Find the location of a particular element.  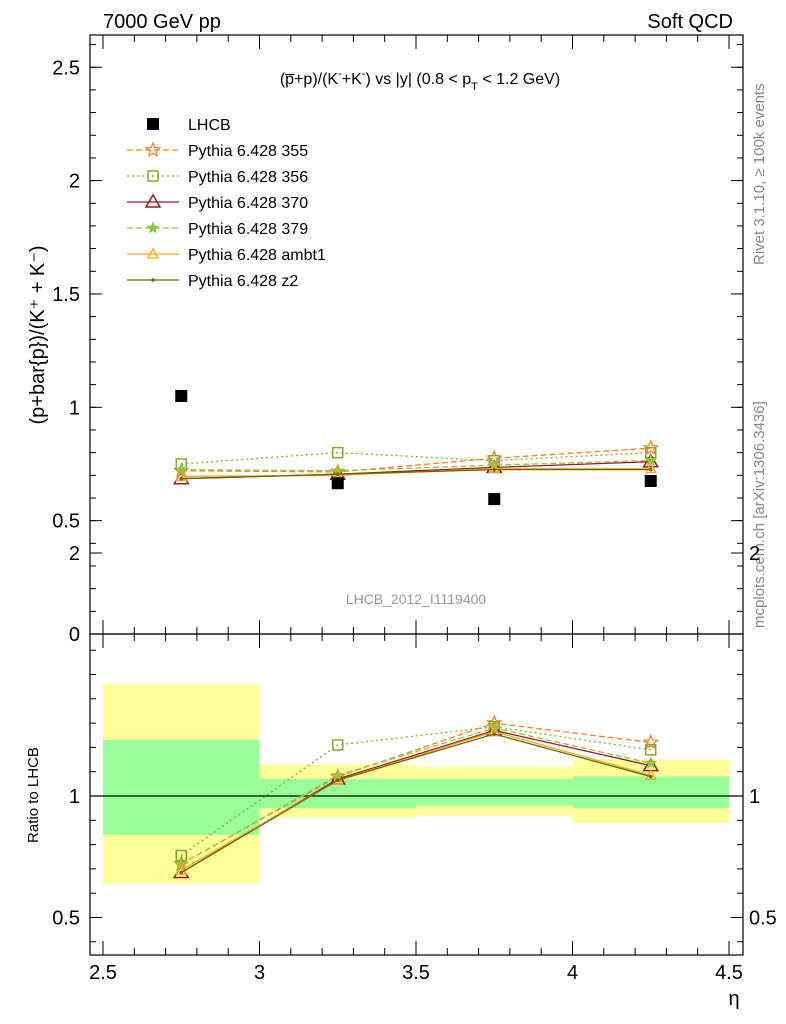

rivet-version-label: Rivet 3.1.10, ≥ 100k events is located at coordinates (759, 174).